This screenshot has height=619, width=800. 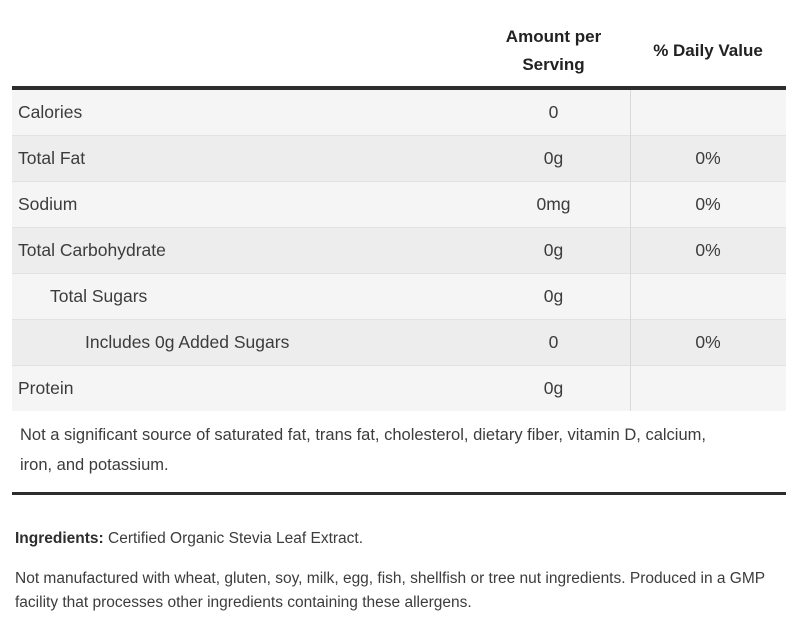 What do you see at coordinates (187, 342) in the screenshot?
I see `row-label: Includes 0g Added Sugars` at bounding box center [187, 342].